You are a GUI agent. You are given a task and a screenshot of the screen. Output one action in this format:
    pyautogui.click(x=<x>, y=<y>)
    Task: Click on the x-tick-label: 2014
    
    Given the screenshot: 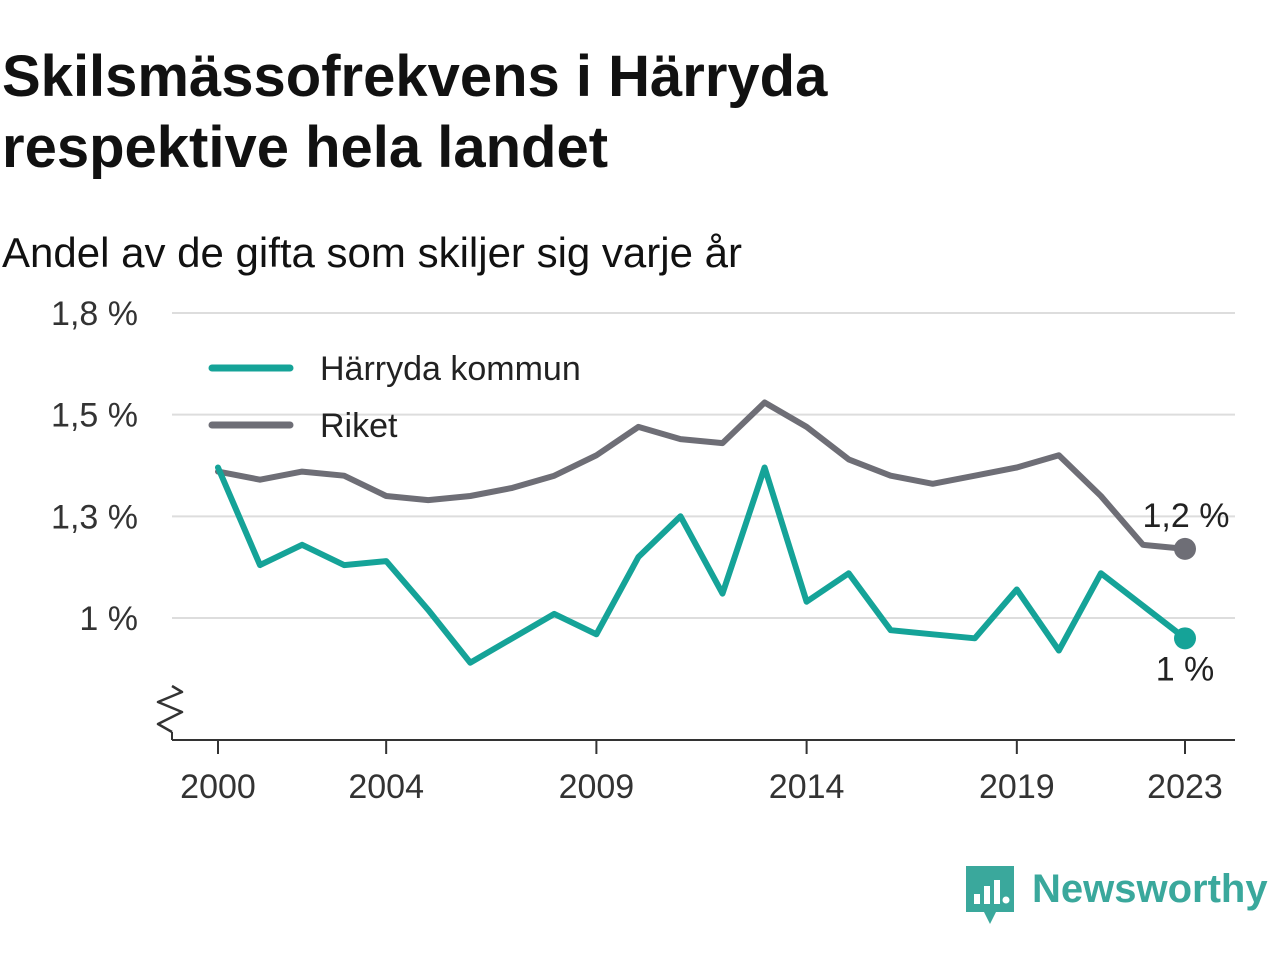 What is the action you would take?
    pyautogui.click(x=807, y=787)
    